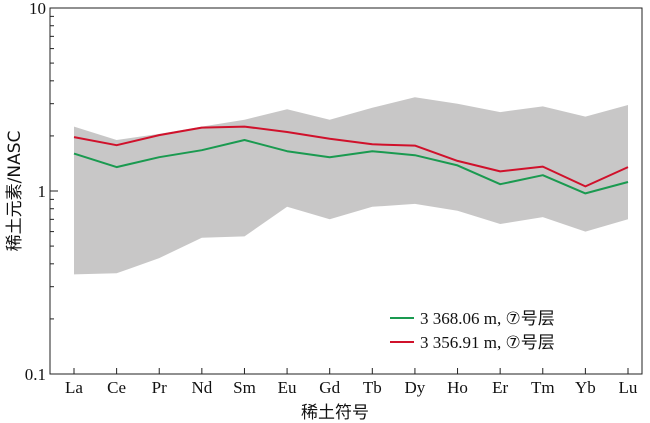 This screenshot has width=650, height=423. I want to click on y-axis-title: 稀土元素/NASC, so click(15, 191).